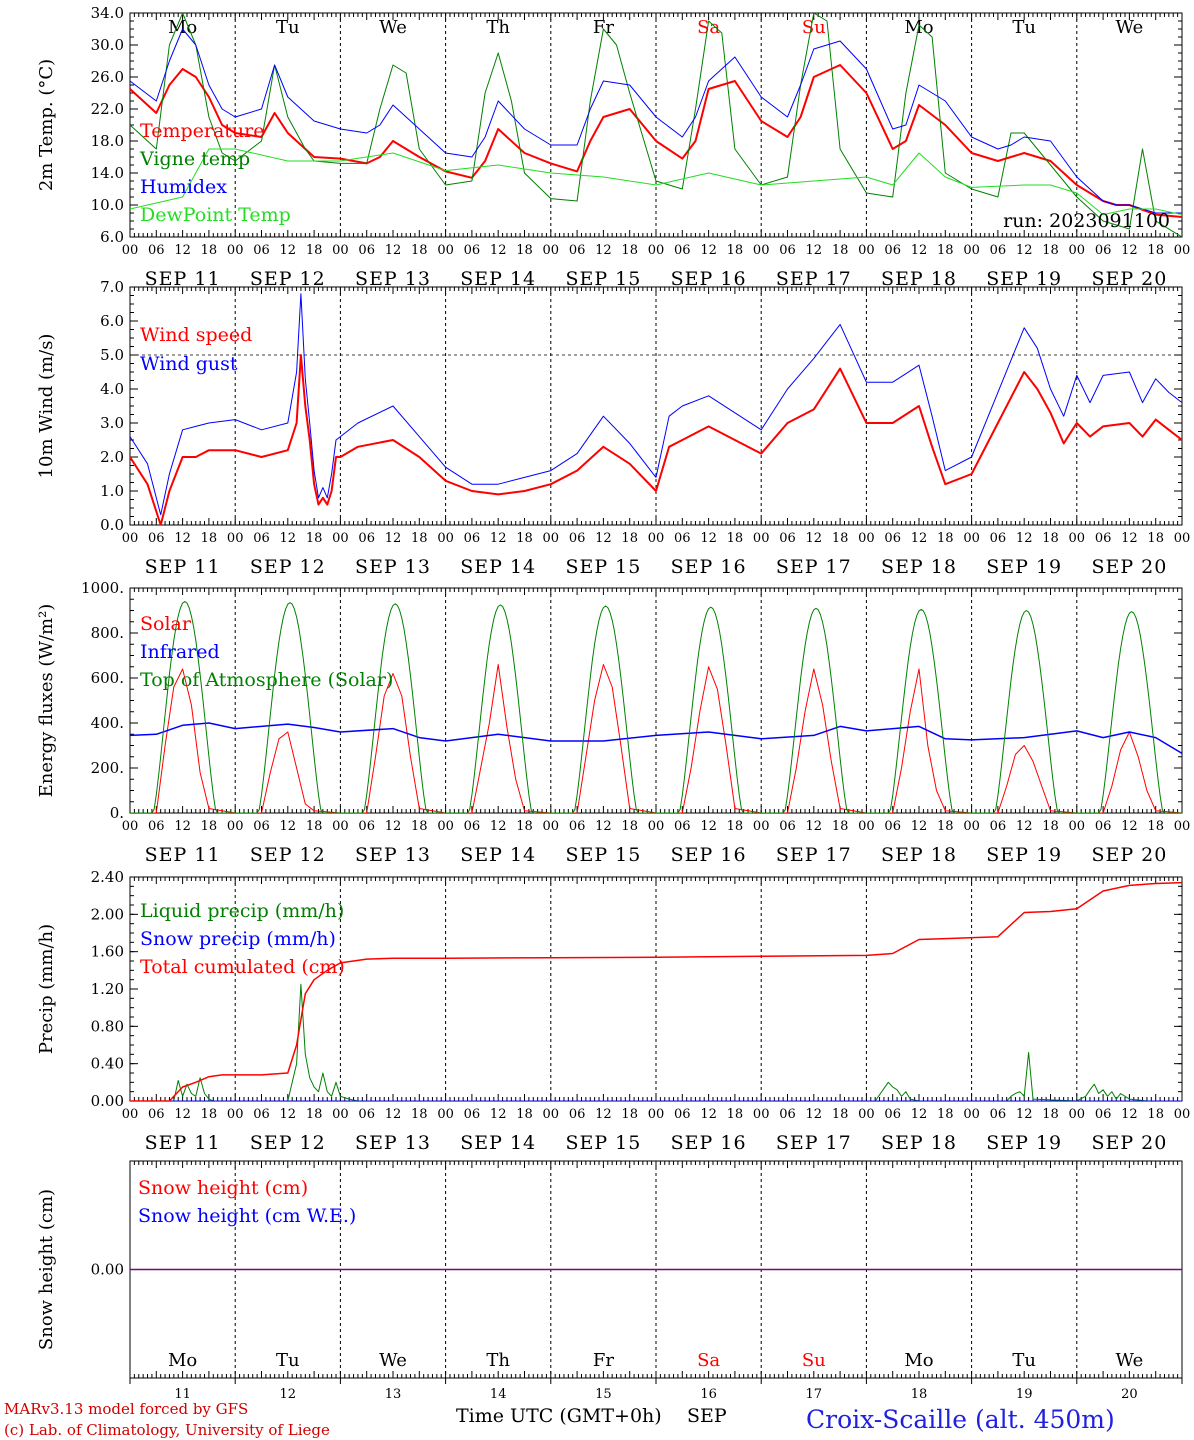  I want to click on precip-date-label: SEP 14, so click(498, 1143).